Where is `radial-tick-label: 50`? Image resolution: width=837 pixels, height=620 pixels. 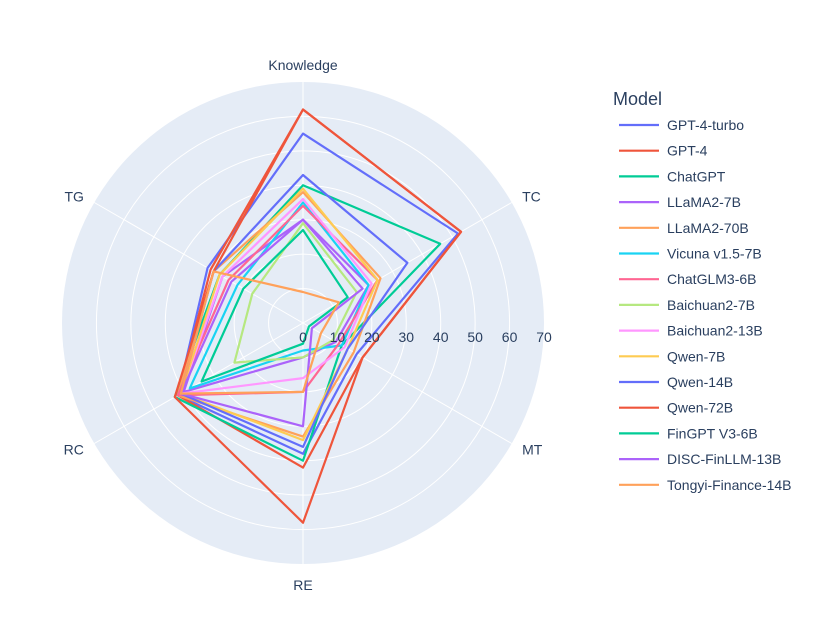
radial-tick-label: 50 is located at coordinates (475, 337).